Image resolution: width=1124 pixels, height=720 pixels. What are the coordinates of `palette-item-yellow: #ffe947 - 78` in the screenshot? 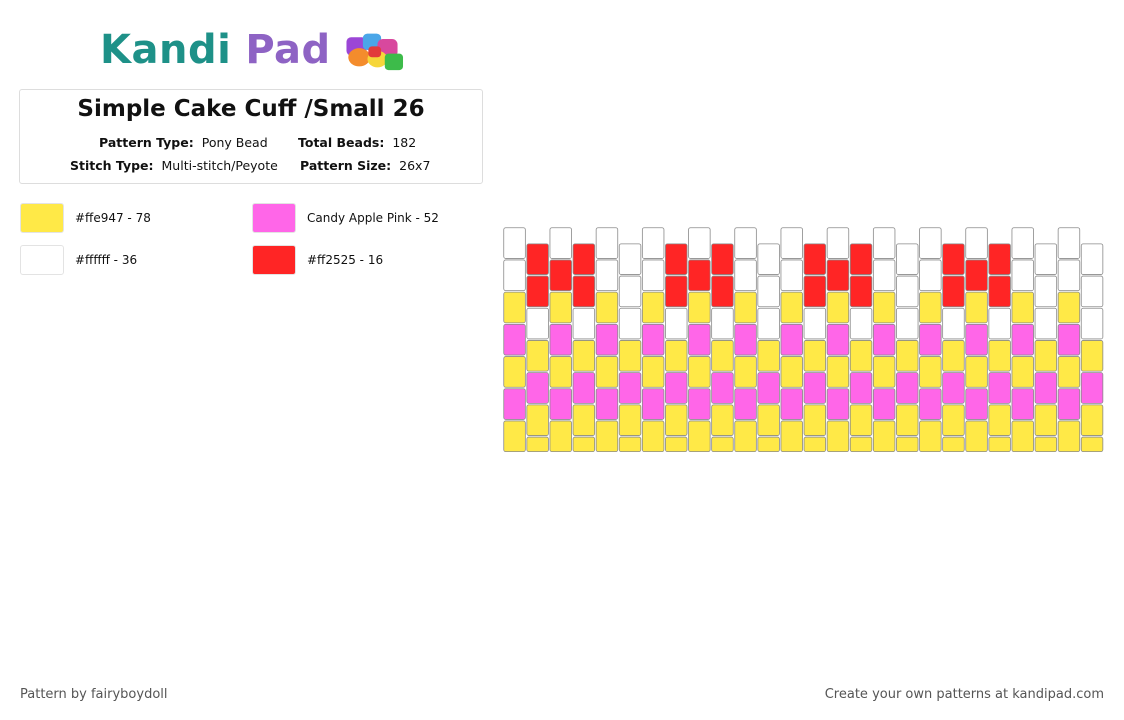 It's located at (85, 218).